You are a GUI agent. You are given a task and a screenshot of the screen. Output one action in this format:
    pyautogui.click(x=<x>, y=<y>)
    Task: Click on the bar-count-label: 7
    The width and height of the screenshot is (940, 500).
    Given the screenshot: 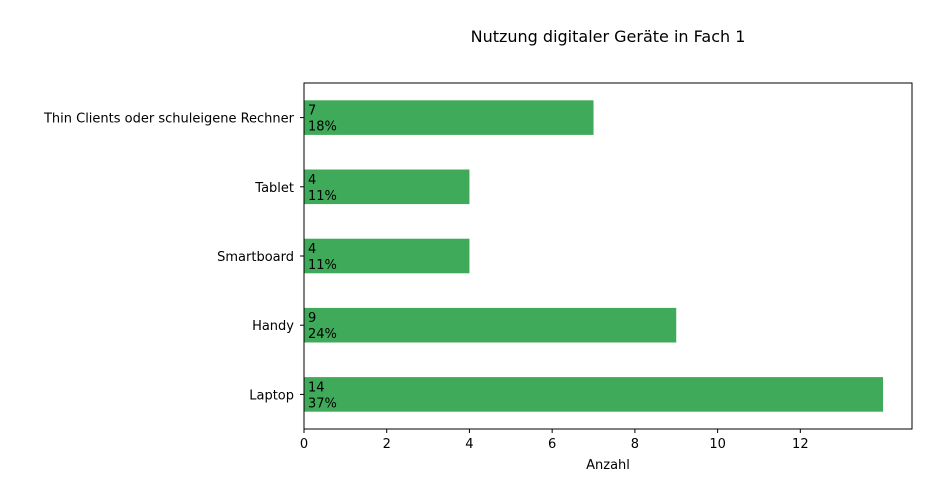 What is the action you would take?
    pyautogui.click(x=312, y=111)
    